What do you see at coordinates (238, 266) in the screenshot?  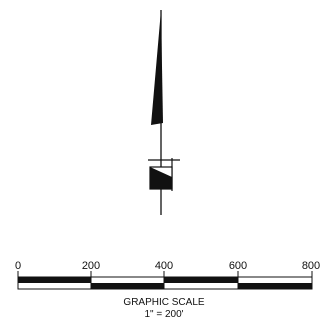 I see `scale-label-600: 600` at bounding box center [238, 266].